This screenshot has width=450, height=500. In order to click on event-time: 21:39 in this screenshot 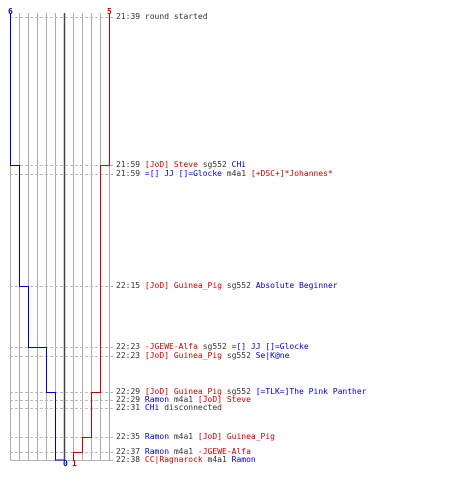, I will do `click(128, 16)`.